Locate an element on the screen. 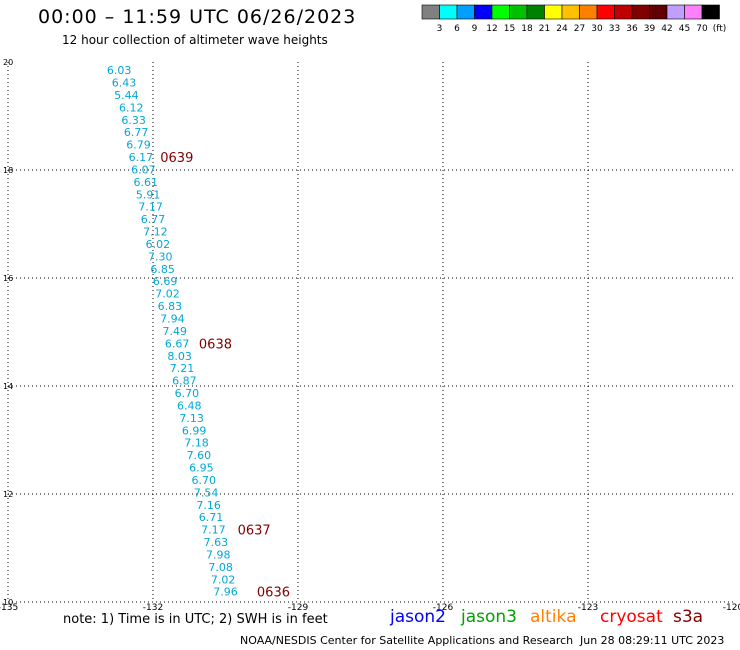 This screenshot has height=650, width=740. wave-height-point: 7.16 is located at coordinates (208, 505).